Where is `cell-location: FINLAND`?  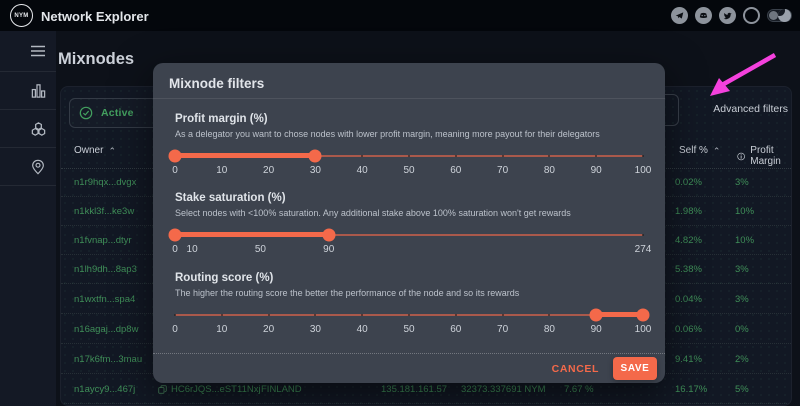
cell-location: FINLAND is located at coordinates (281, 389).